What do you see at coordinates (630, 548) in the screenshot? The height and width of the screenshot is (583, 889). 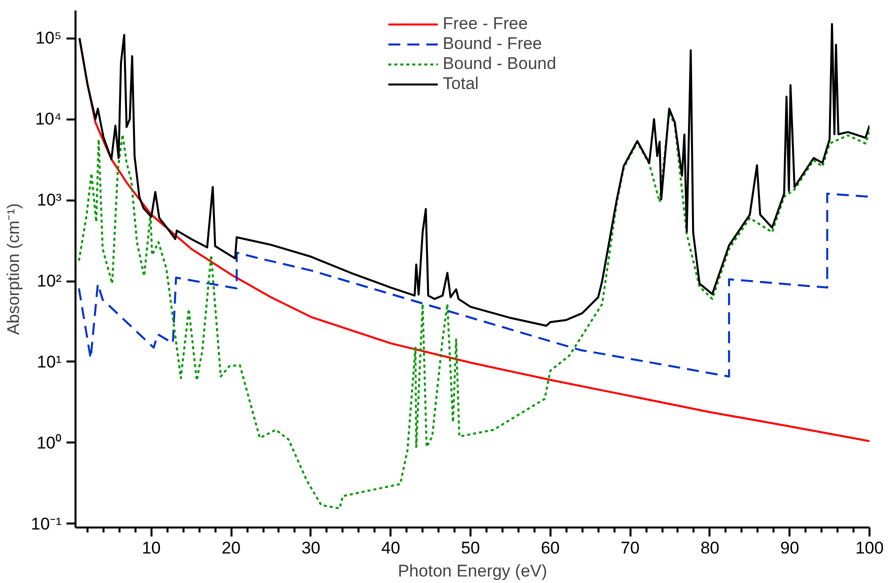 I see `x-tick-label: 70` at bounding box center [630, 548].